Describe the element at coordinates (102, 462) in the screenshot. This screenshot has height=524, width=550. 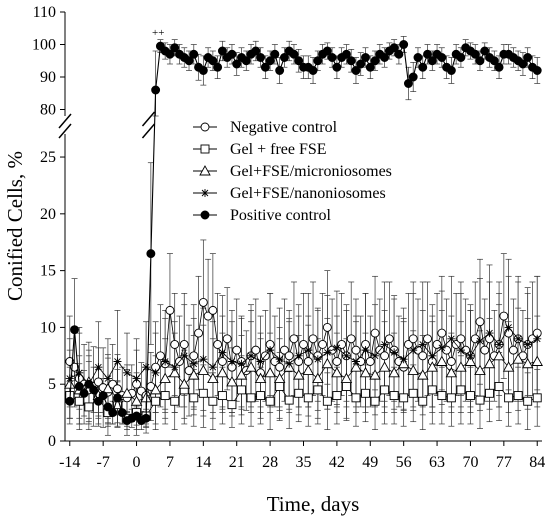
I see `x-tick-label: -7` at that location.